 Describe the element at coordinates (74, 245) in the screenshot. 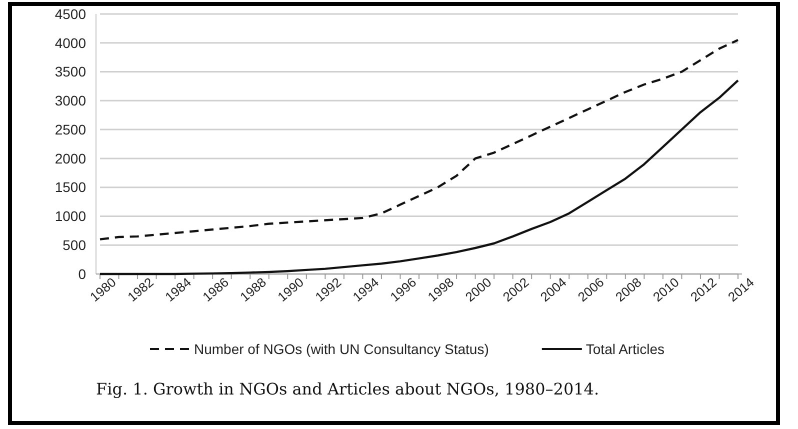

I see `y-tick-label: 500` at that location.